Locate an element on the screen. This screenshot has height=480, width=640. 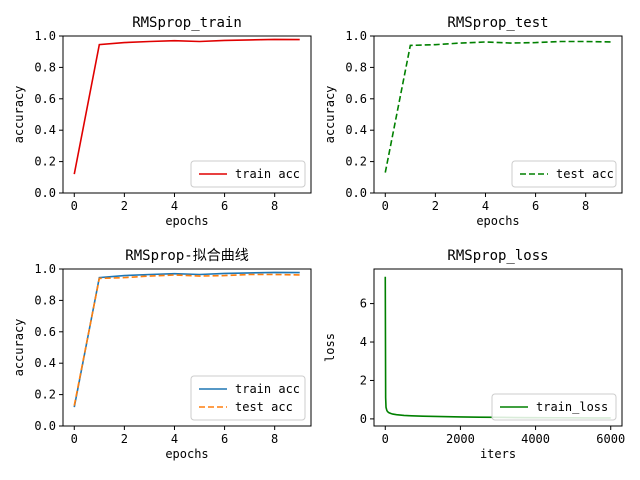
legend: train acc test acc is located at coordinates (248, 398).